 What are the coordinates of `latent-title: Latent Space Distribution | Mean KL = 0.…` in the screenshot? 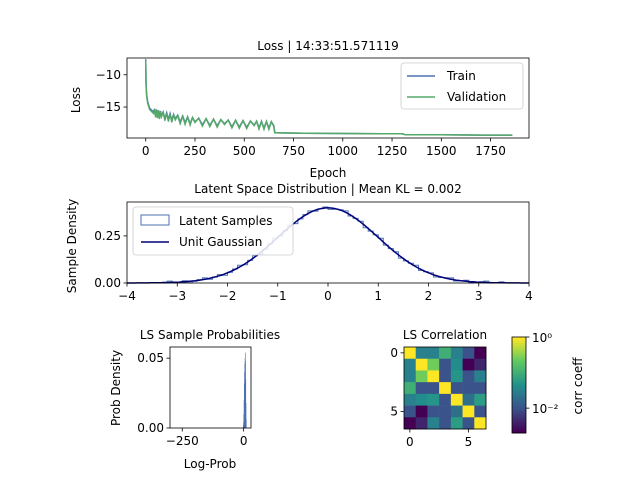 It's located at (327, 189).